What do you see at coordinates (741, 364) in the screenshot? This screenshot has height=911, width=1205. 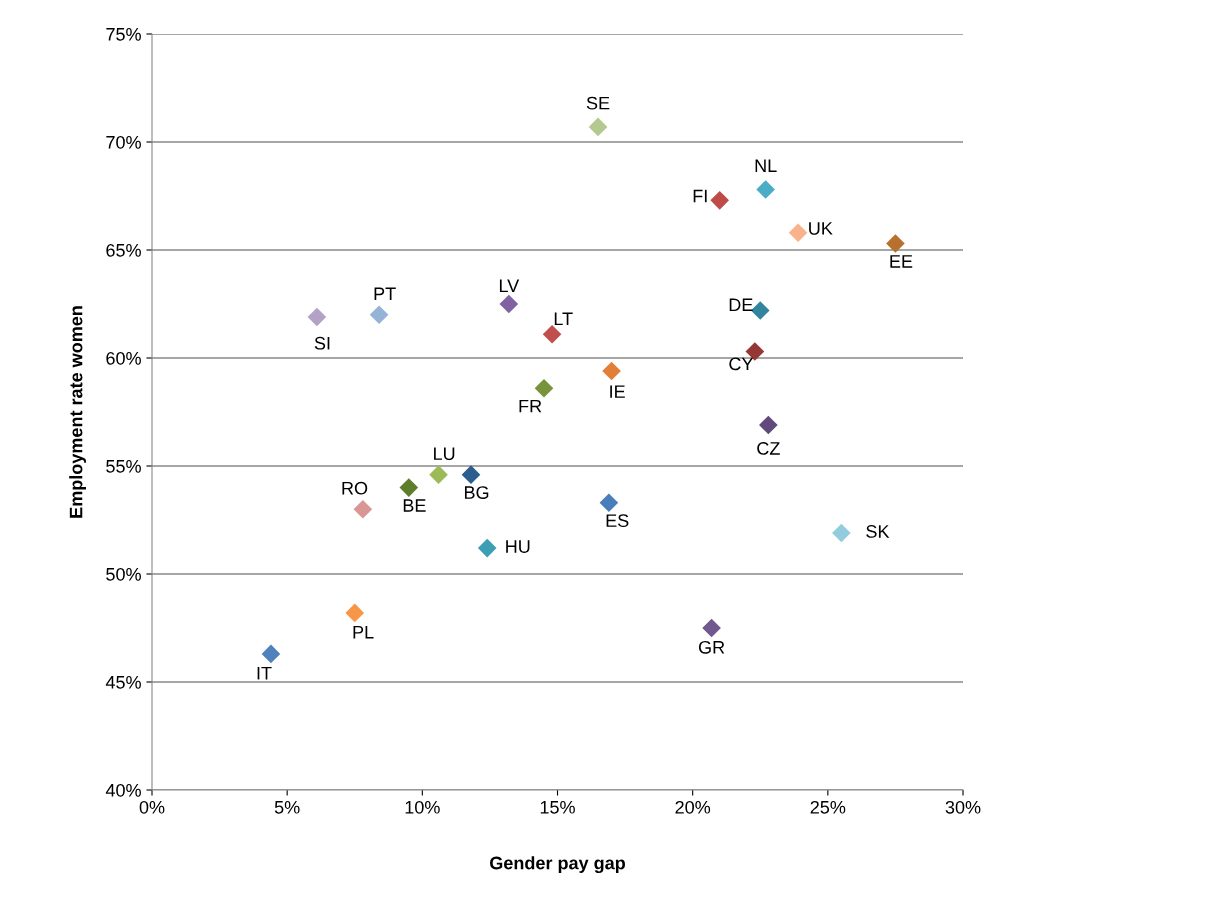 I see `annotation: CY` at bounding box center [741, 364].